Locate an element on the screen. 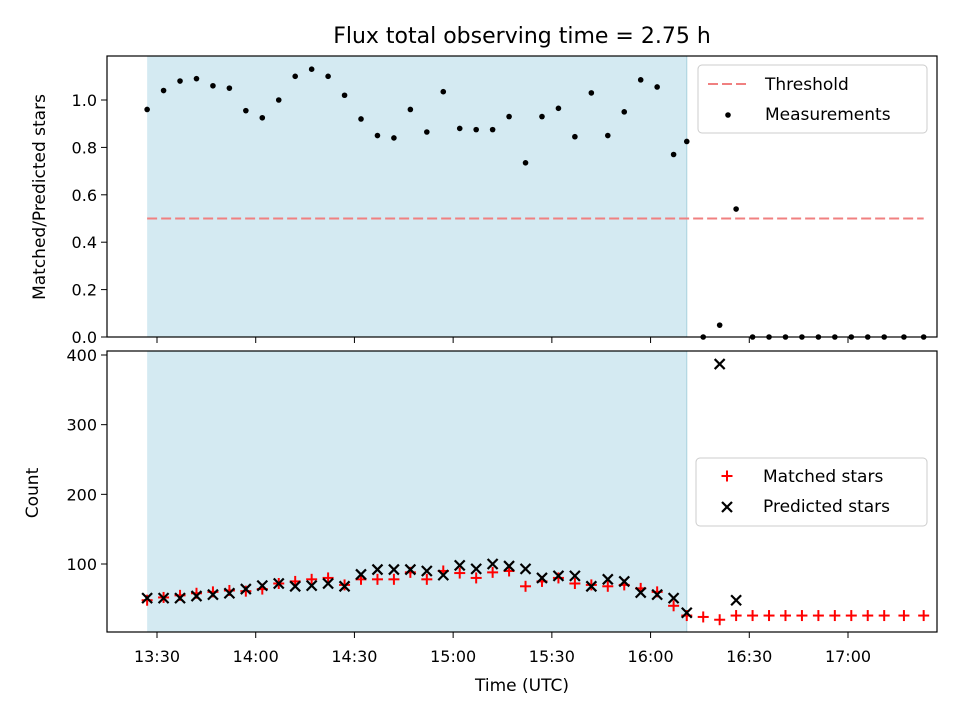  y-tick-label: 300 is located at coordinates (81, 425).